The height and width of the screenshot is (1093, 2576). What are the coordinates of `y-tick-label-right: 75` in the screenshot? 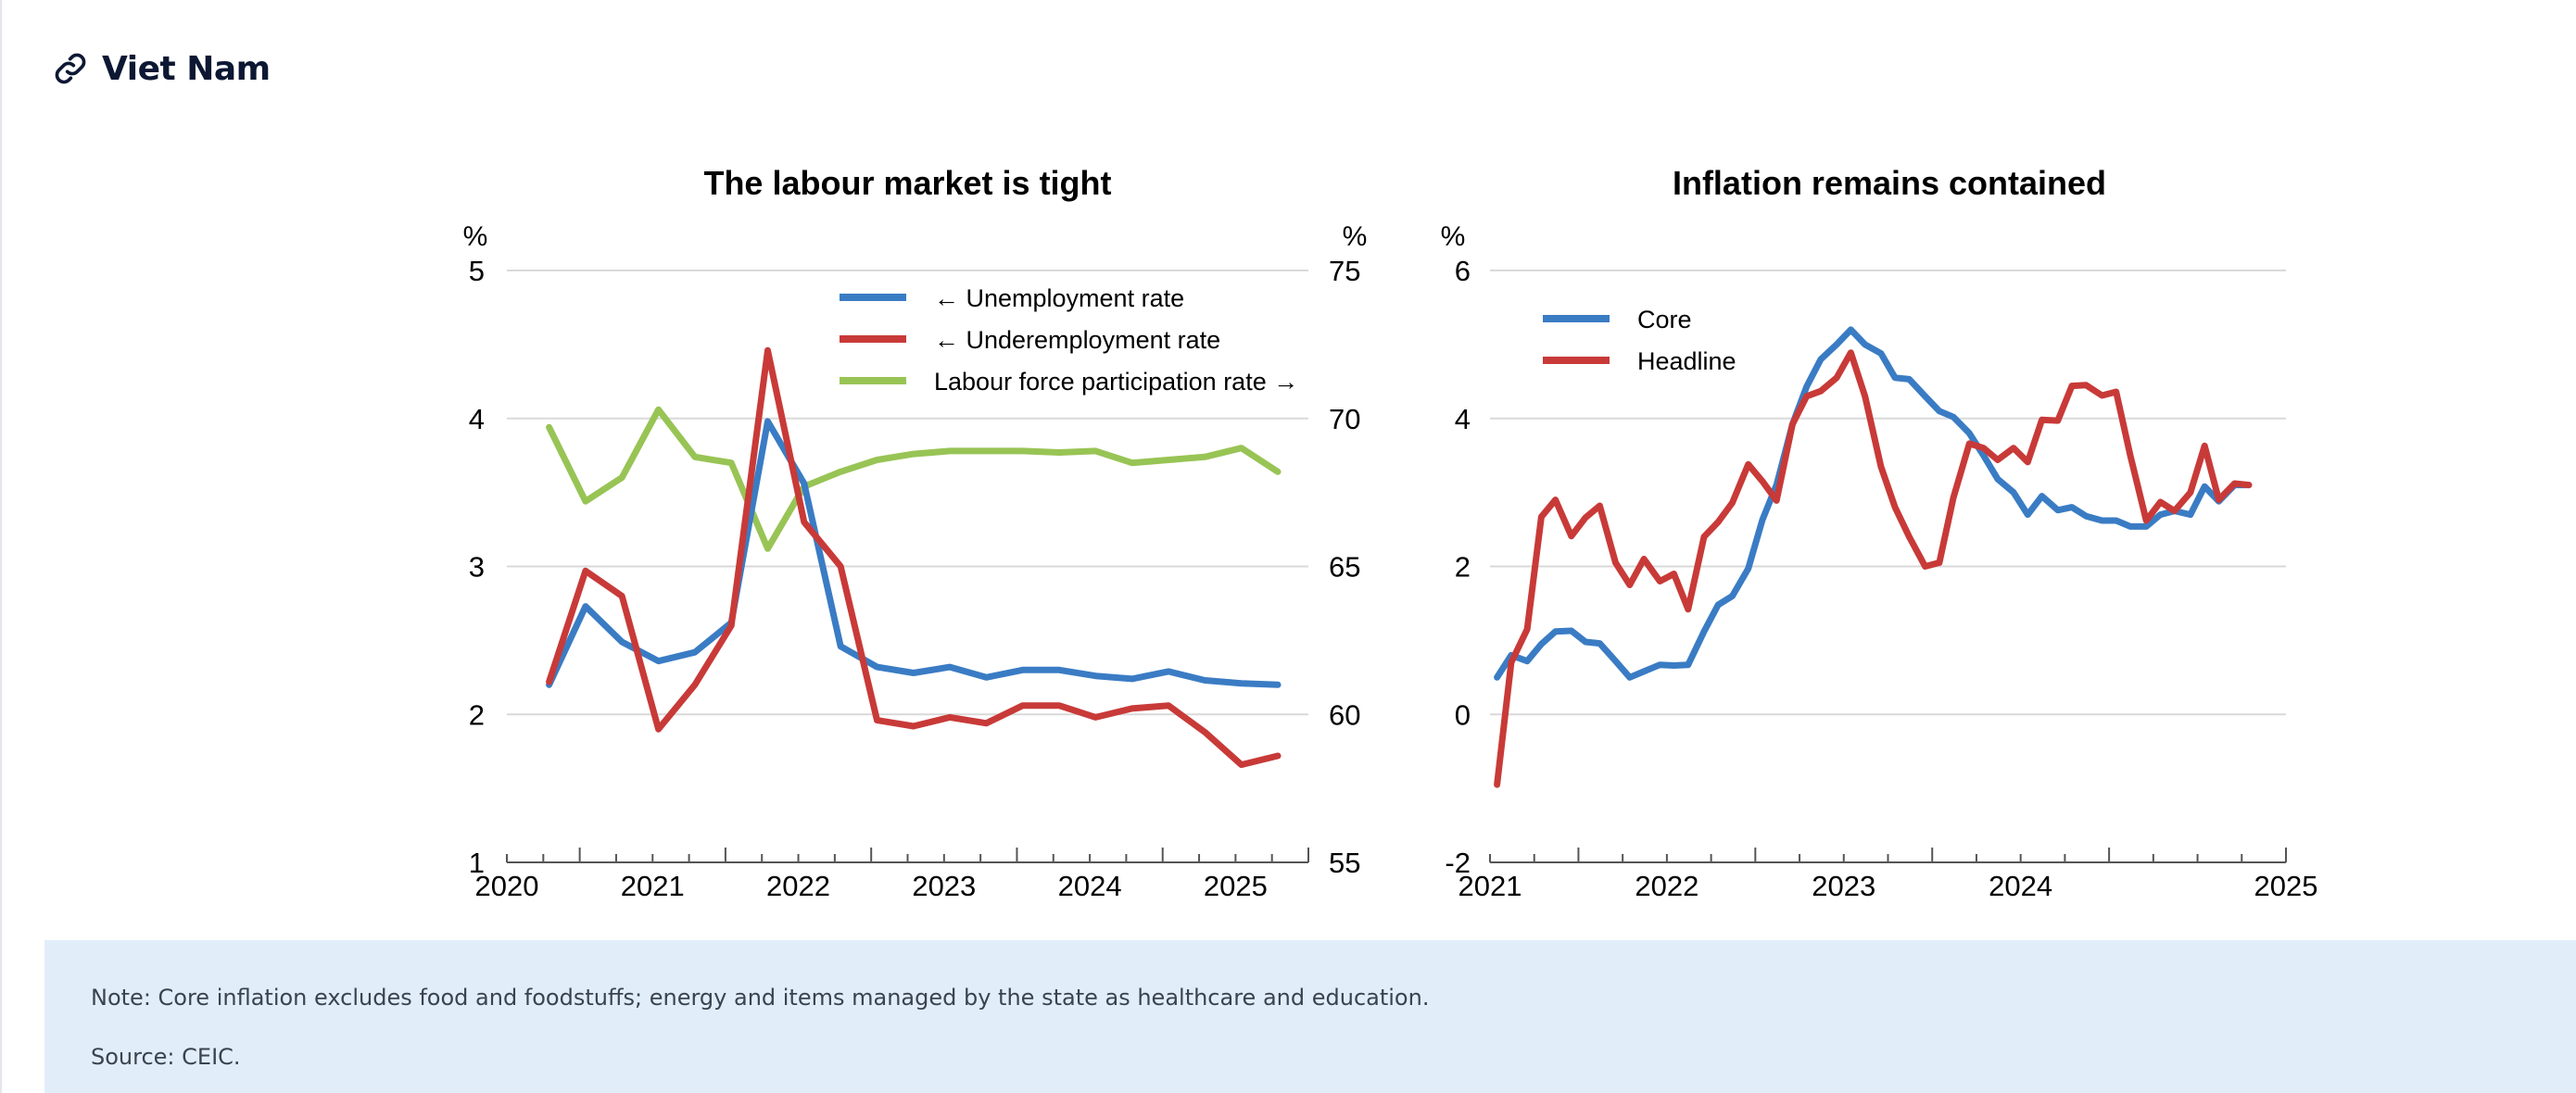 It's located at (1344, 271).